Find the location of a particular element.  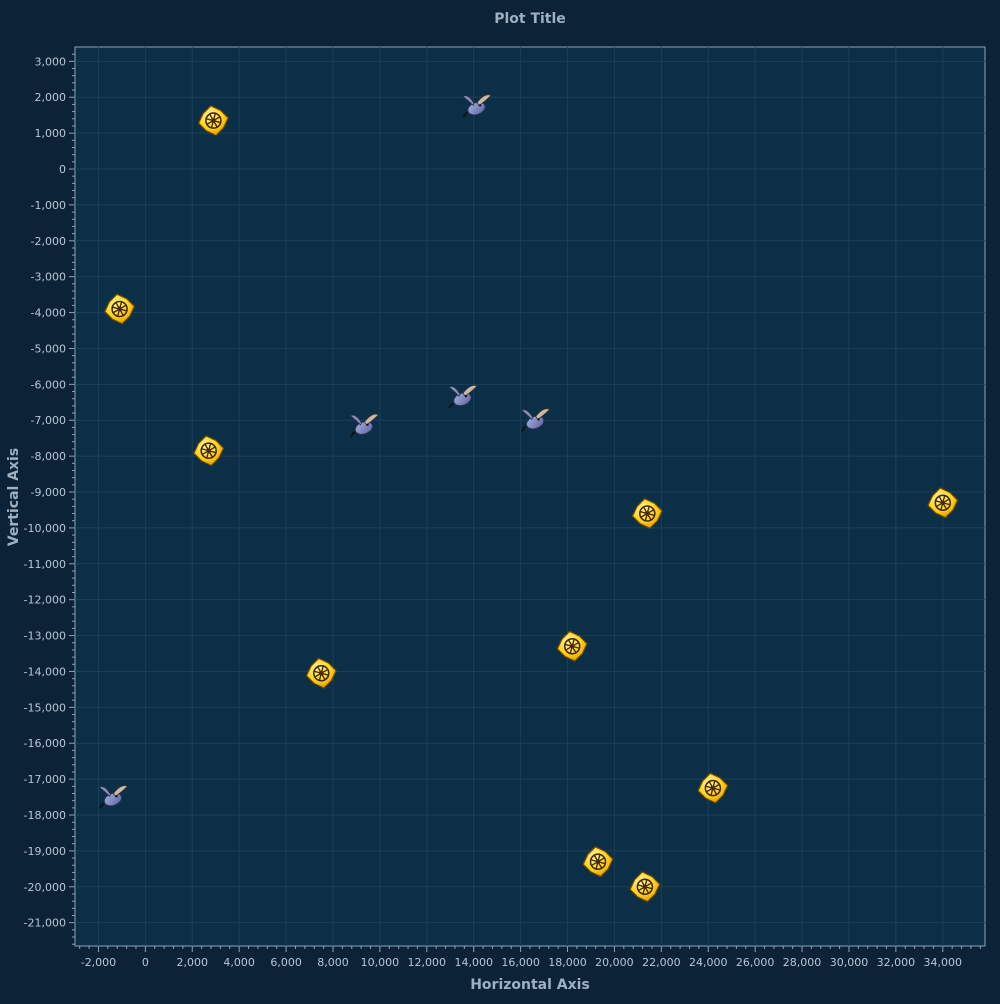

x-tick-label: 30,000 is located at coordinates (849, 962).